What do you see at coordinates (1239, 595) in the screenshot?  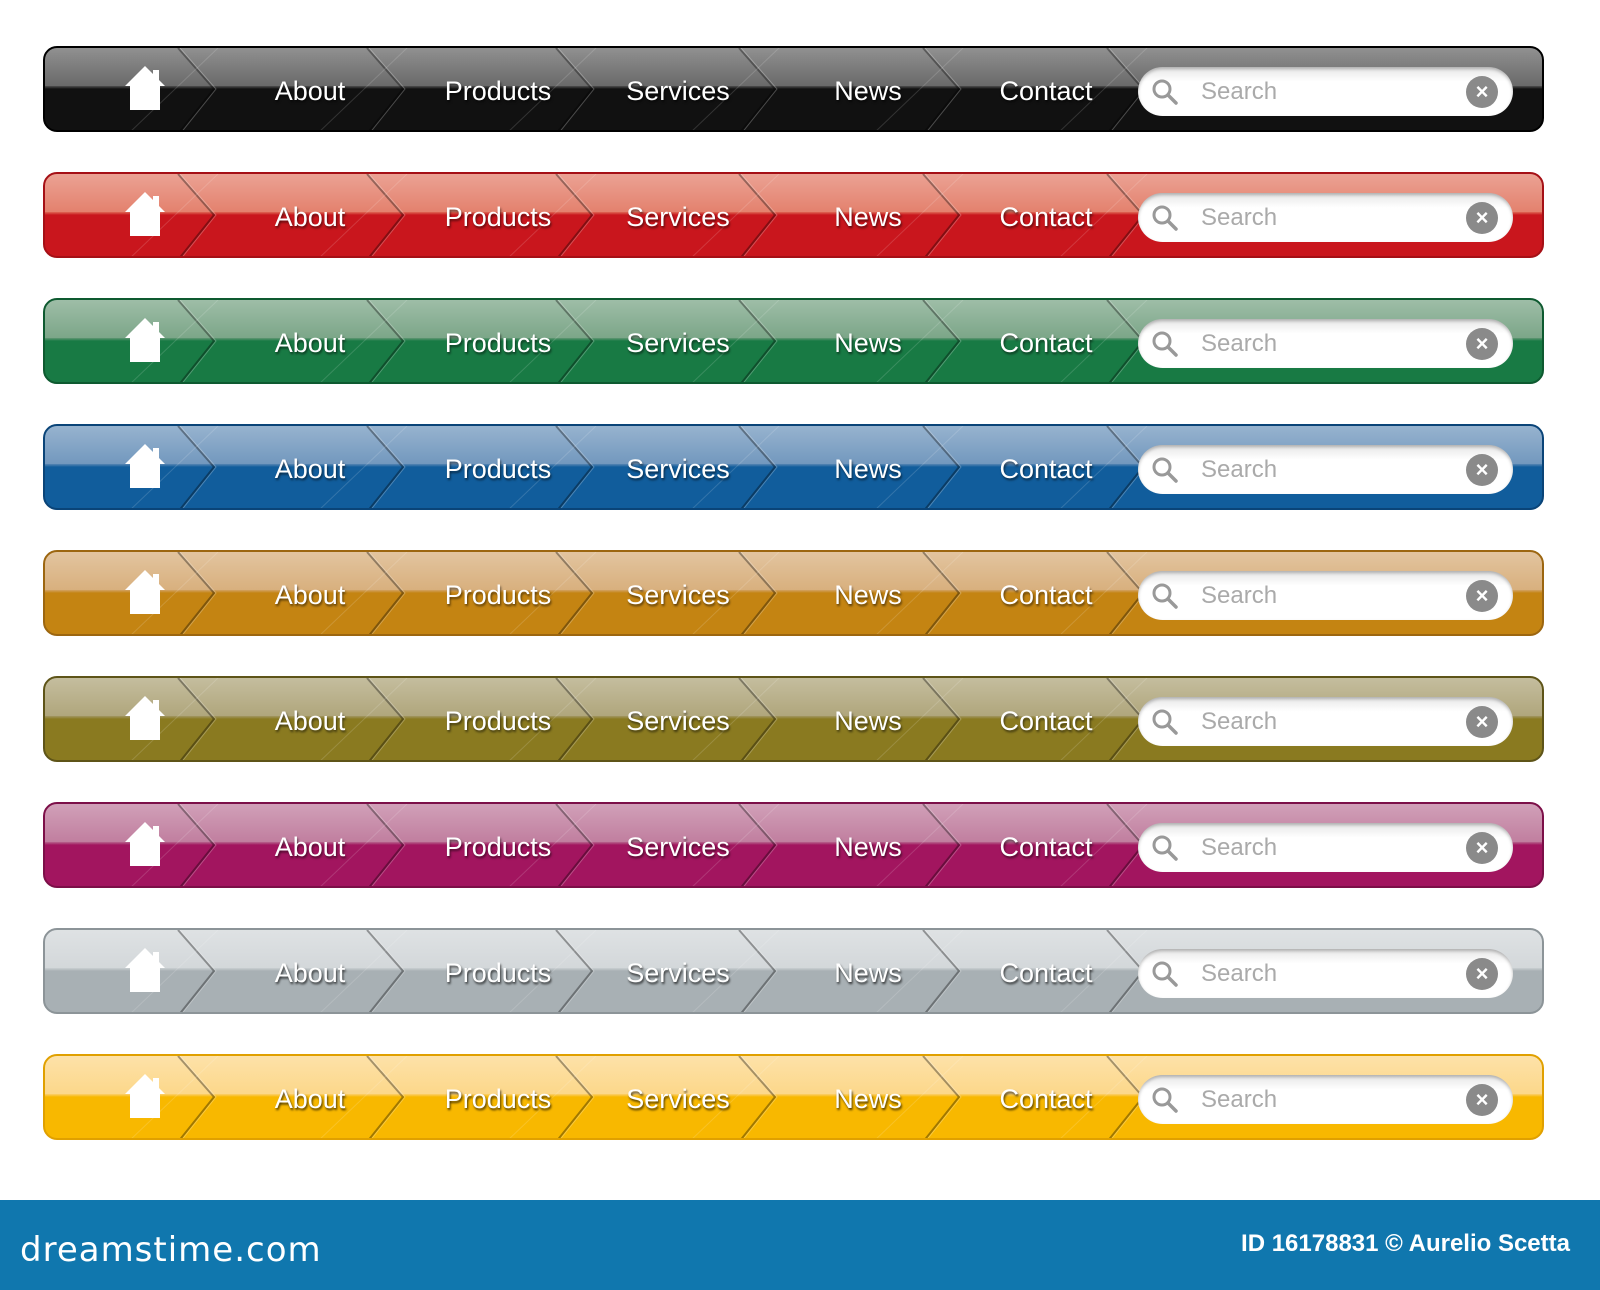 I see `search-placeholder: Search` at bounding box center [1239, 595].